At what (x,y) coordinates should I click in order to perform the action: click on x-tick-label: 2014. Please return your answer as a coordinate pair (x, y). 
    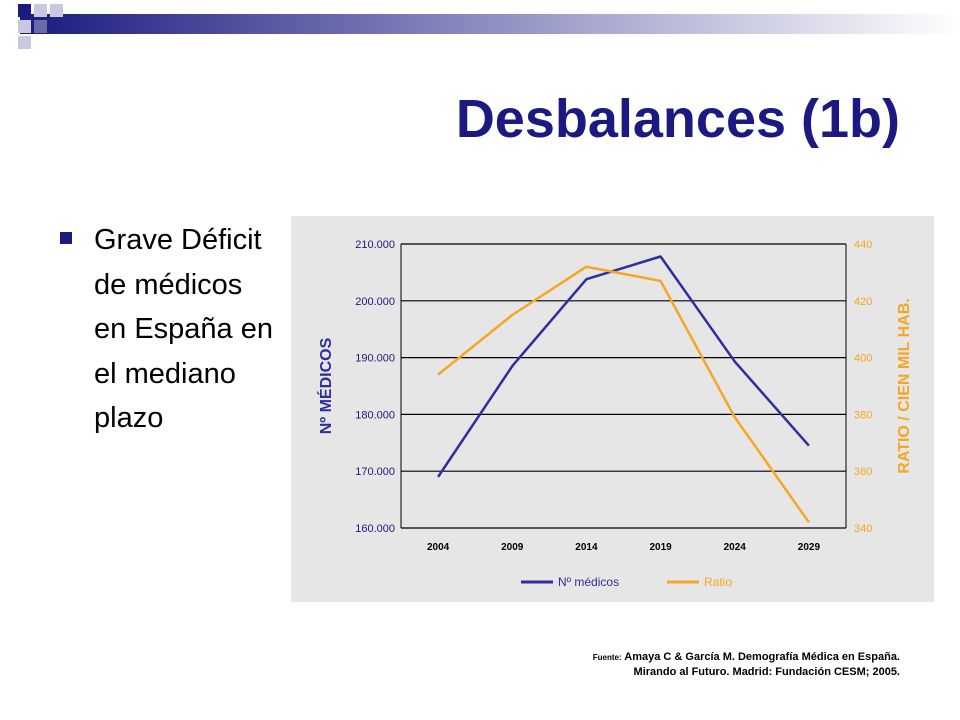
    Looking at the image, I should click on (586, 547).